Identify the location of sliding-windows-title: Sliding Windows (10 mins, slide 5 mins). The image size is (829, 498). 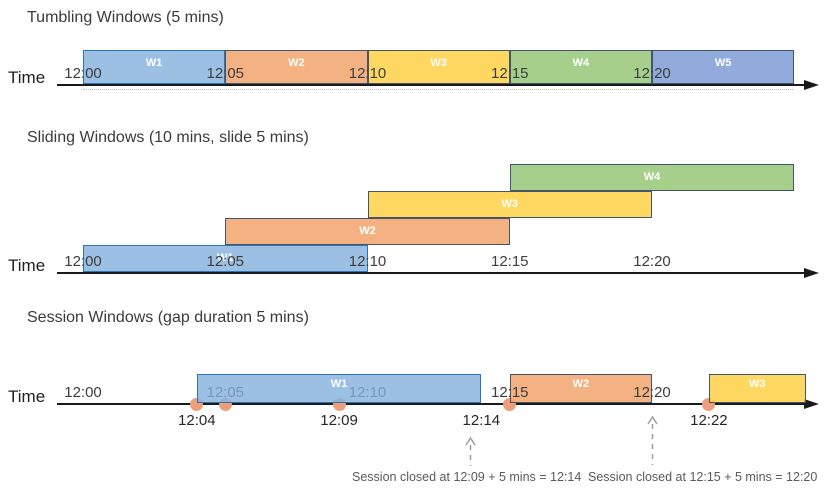
(168, 137).